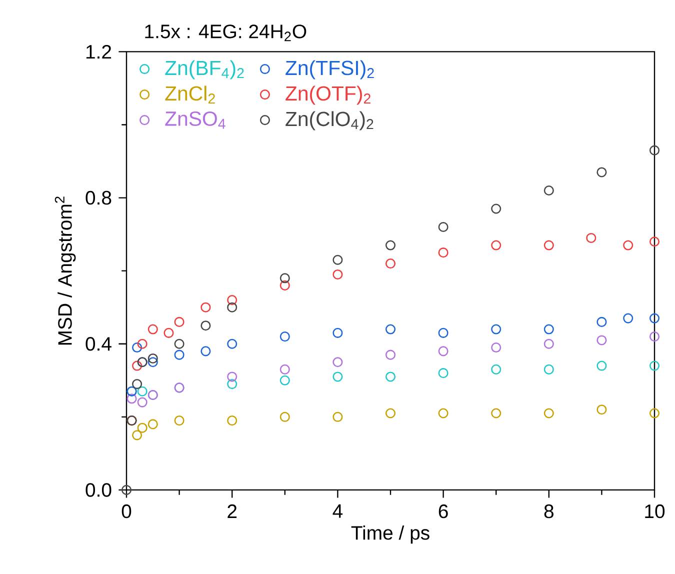 The image size is (675, 574). What do you see at coordinates (99, 197) in the screenshot?
I see `y-tick-label: 0.8` at bounding box center [99, 197].